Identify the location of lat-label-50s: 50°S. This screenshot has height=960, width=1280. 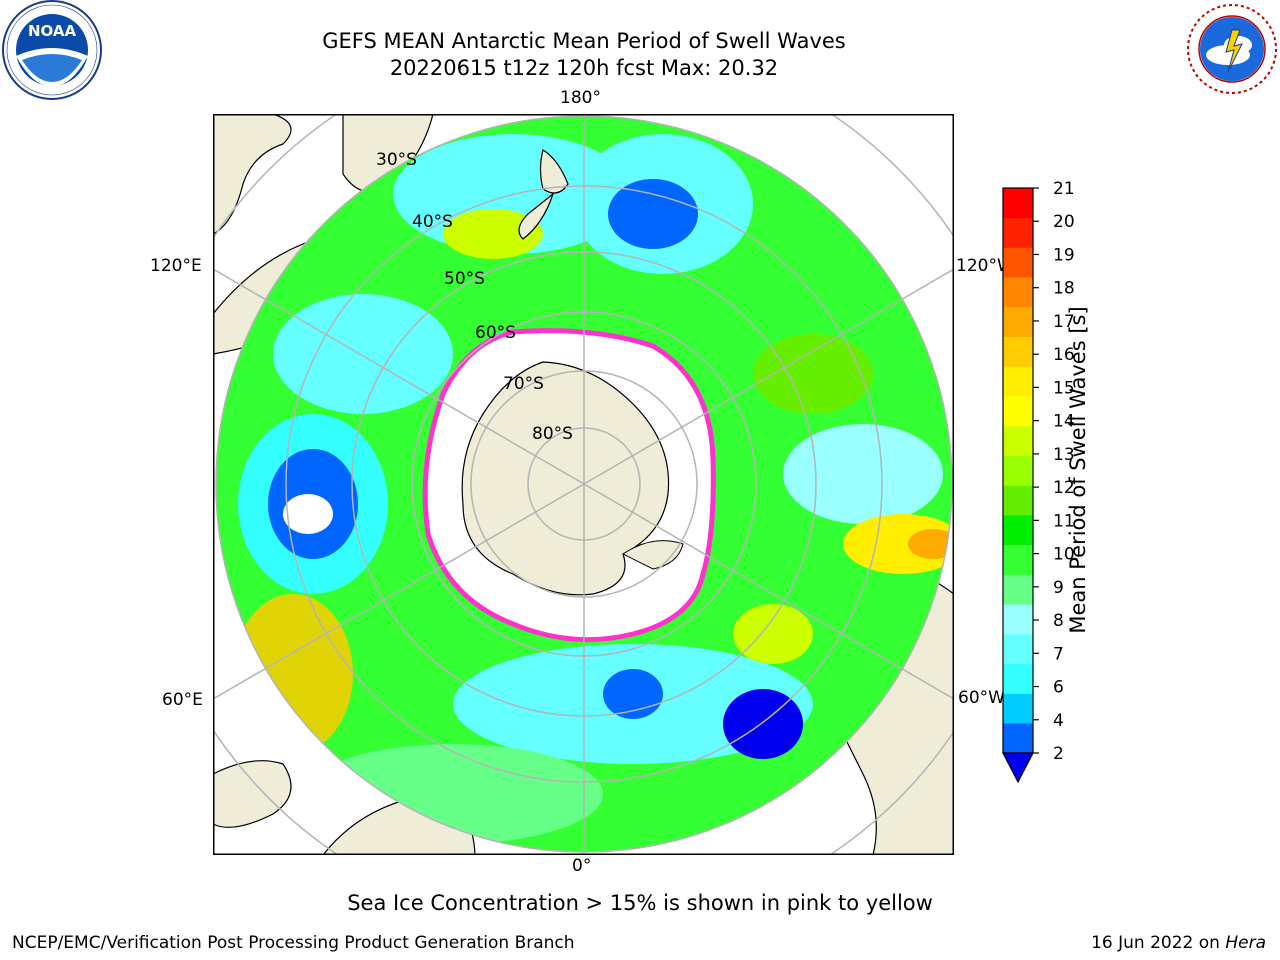
(464, 279).